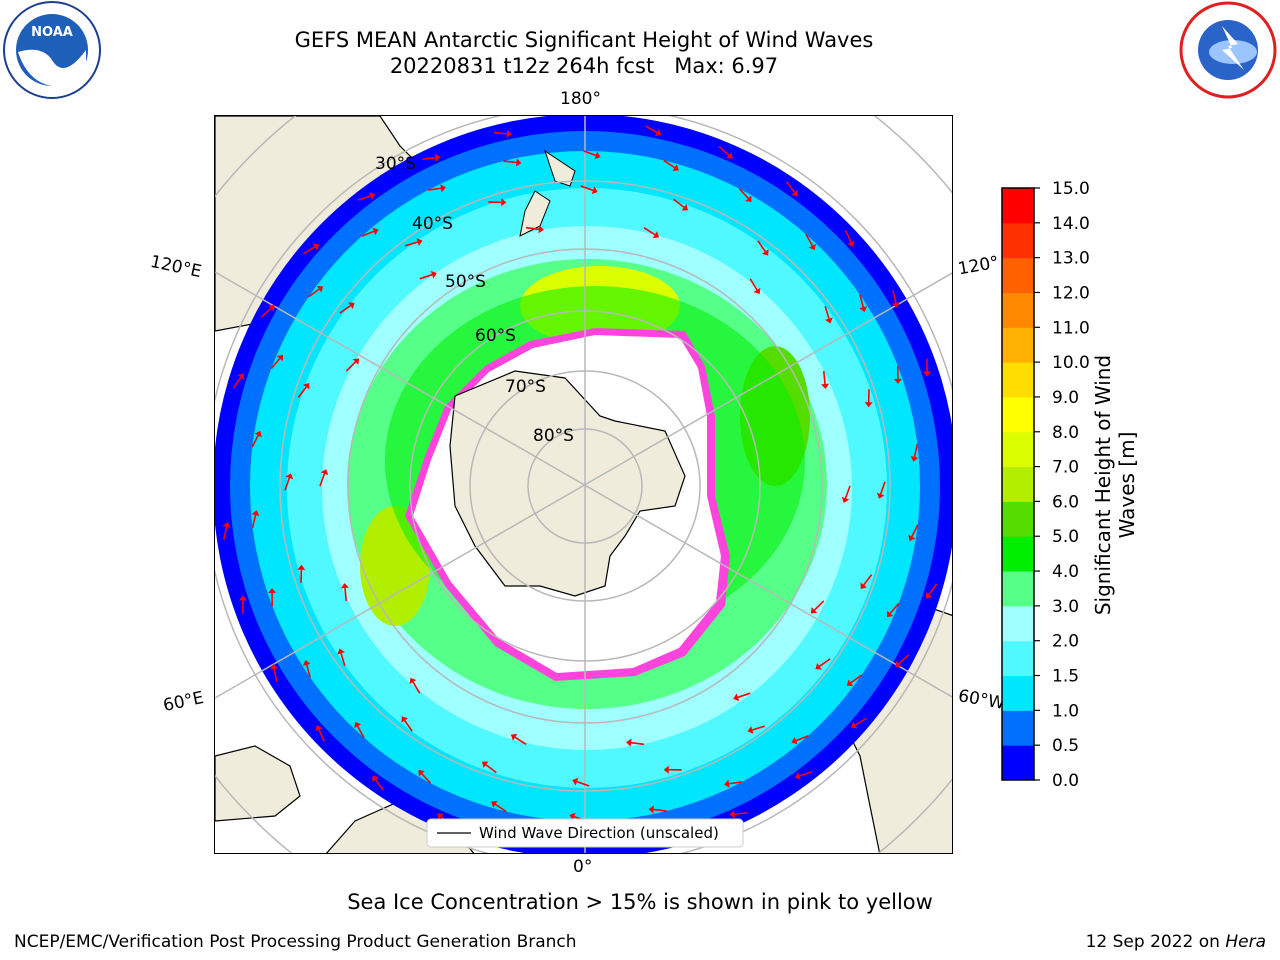  I want to click on colorbar-tick-label: 4.0, so click(1065, 572).